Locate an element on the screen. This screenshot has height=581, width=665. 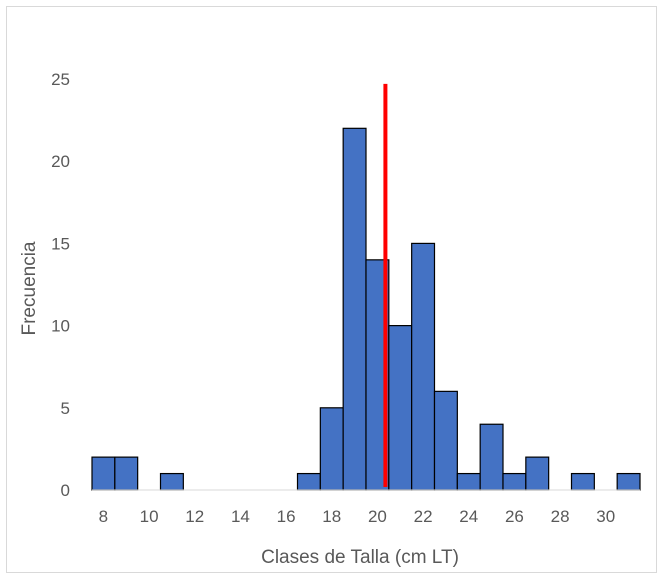
y-tick-label: 5 is located at coordinates (65, 408).